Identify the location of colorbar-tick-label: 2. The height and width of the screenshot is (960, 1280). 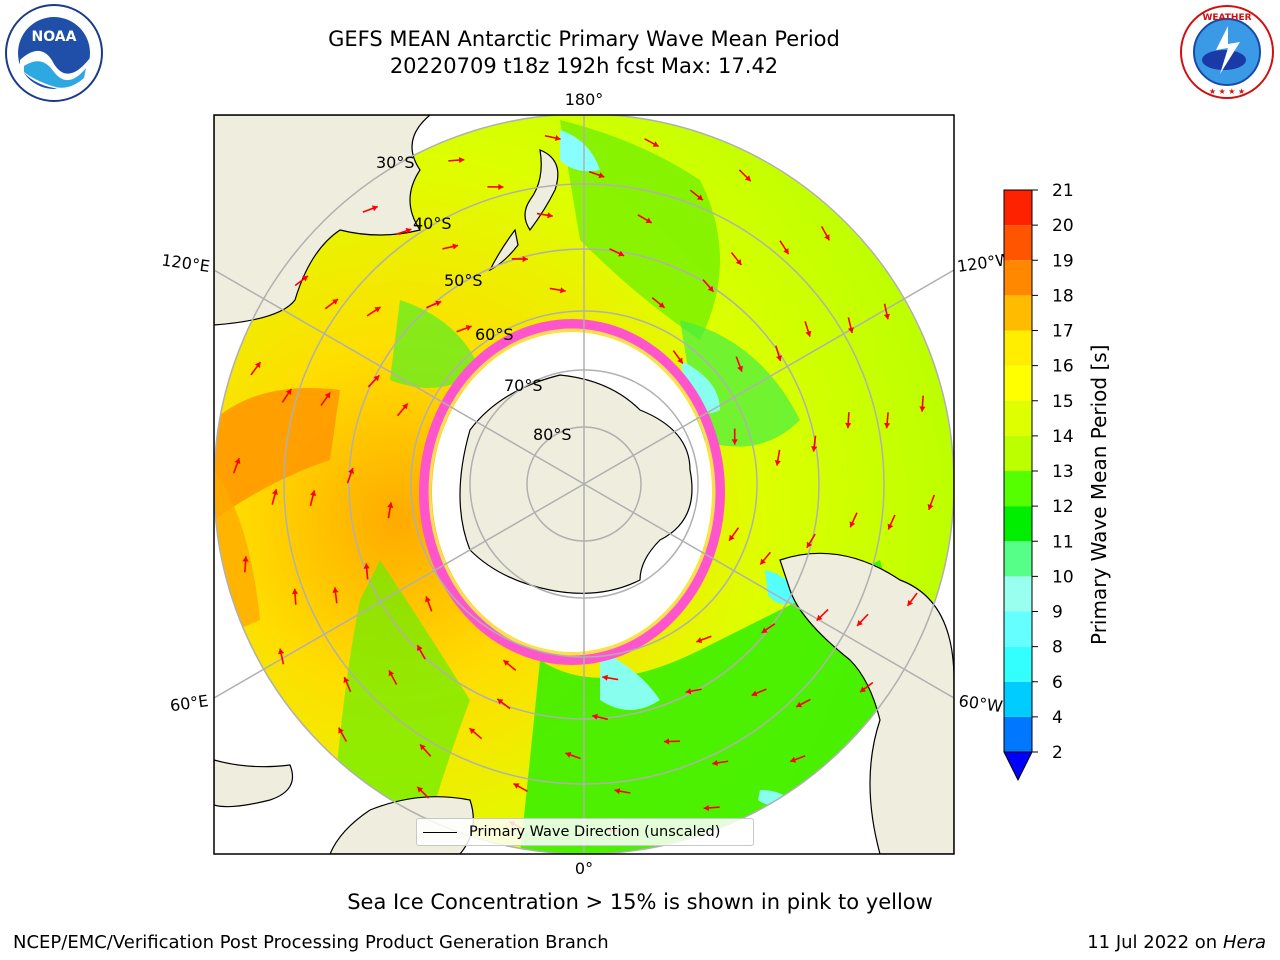
(1057, 753).